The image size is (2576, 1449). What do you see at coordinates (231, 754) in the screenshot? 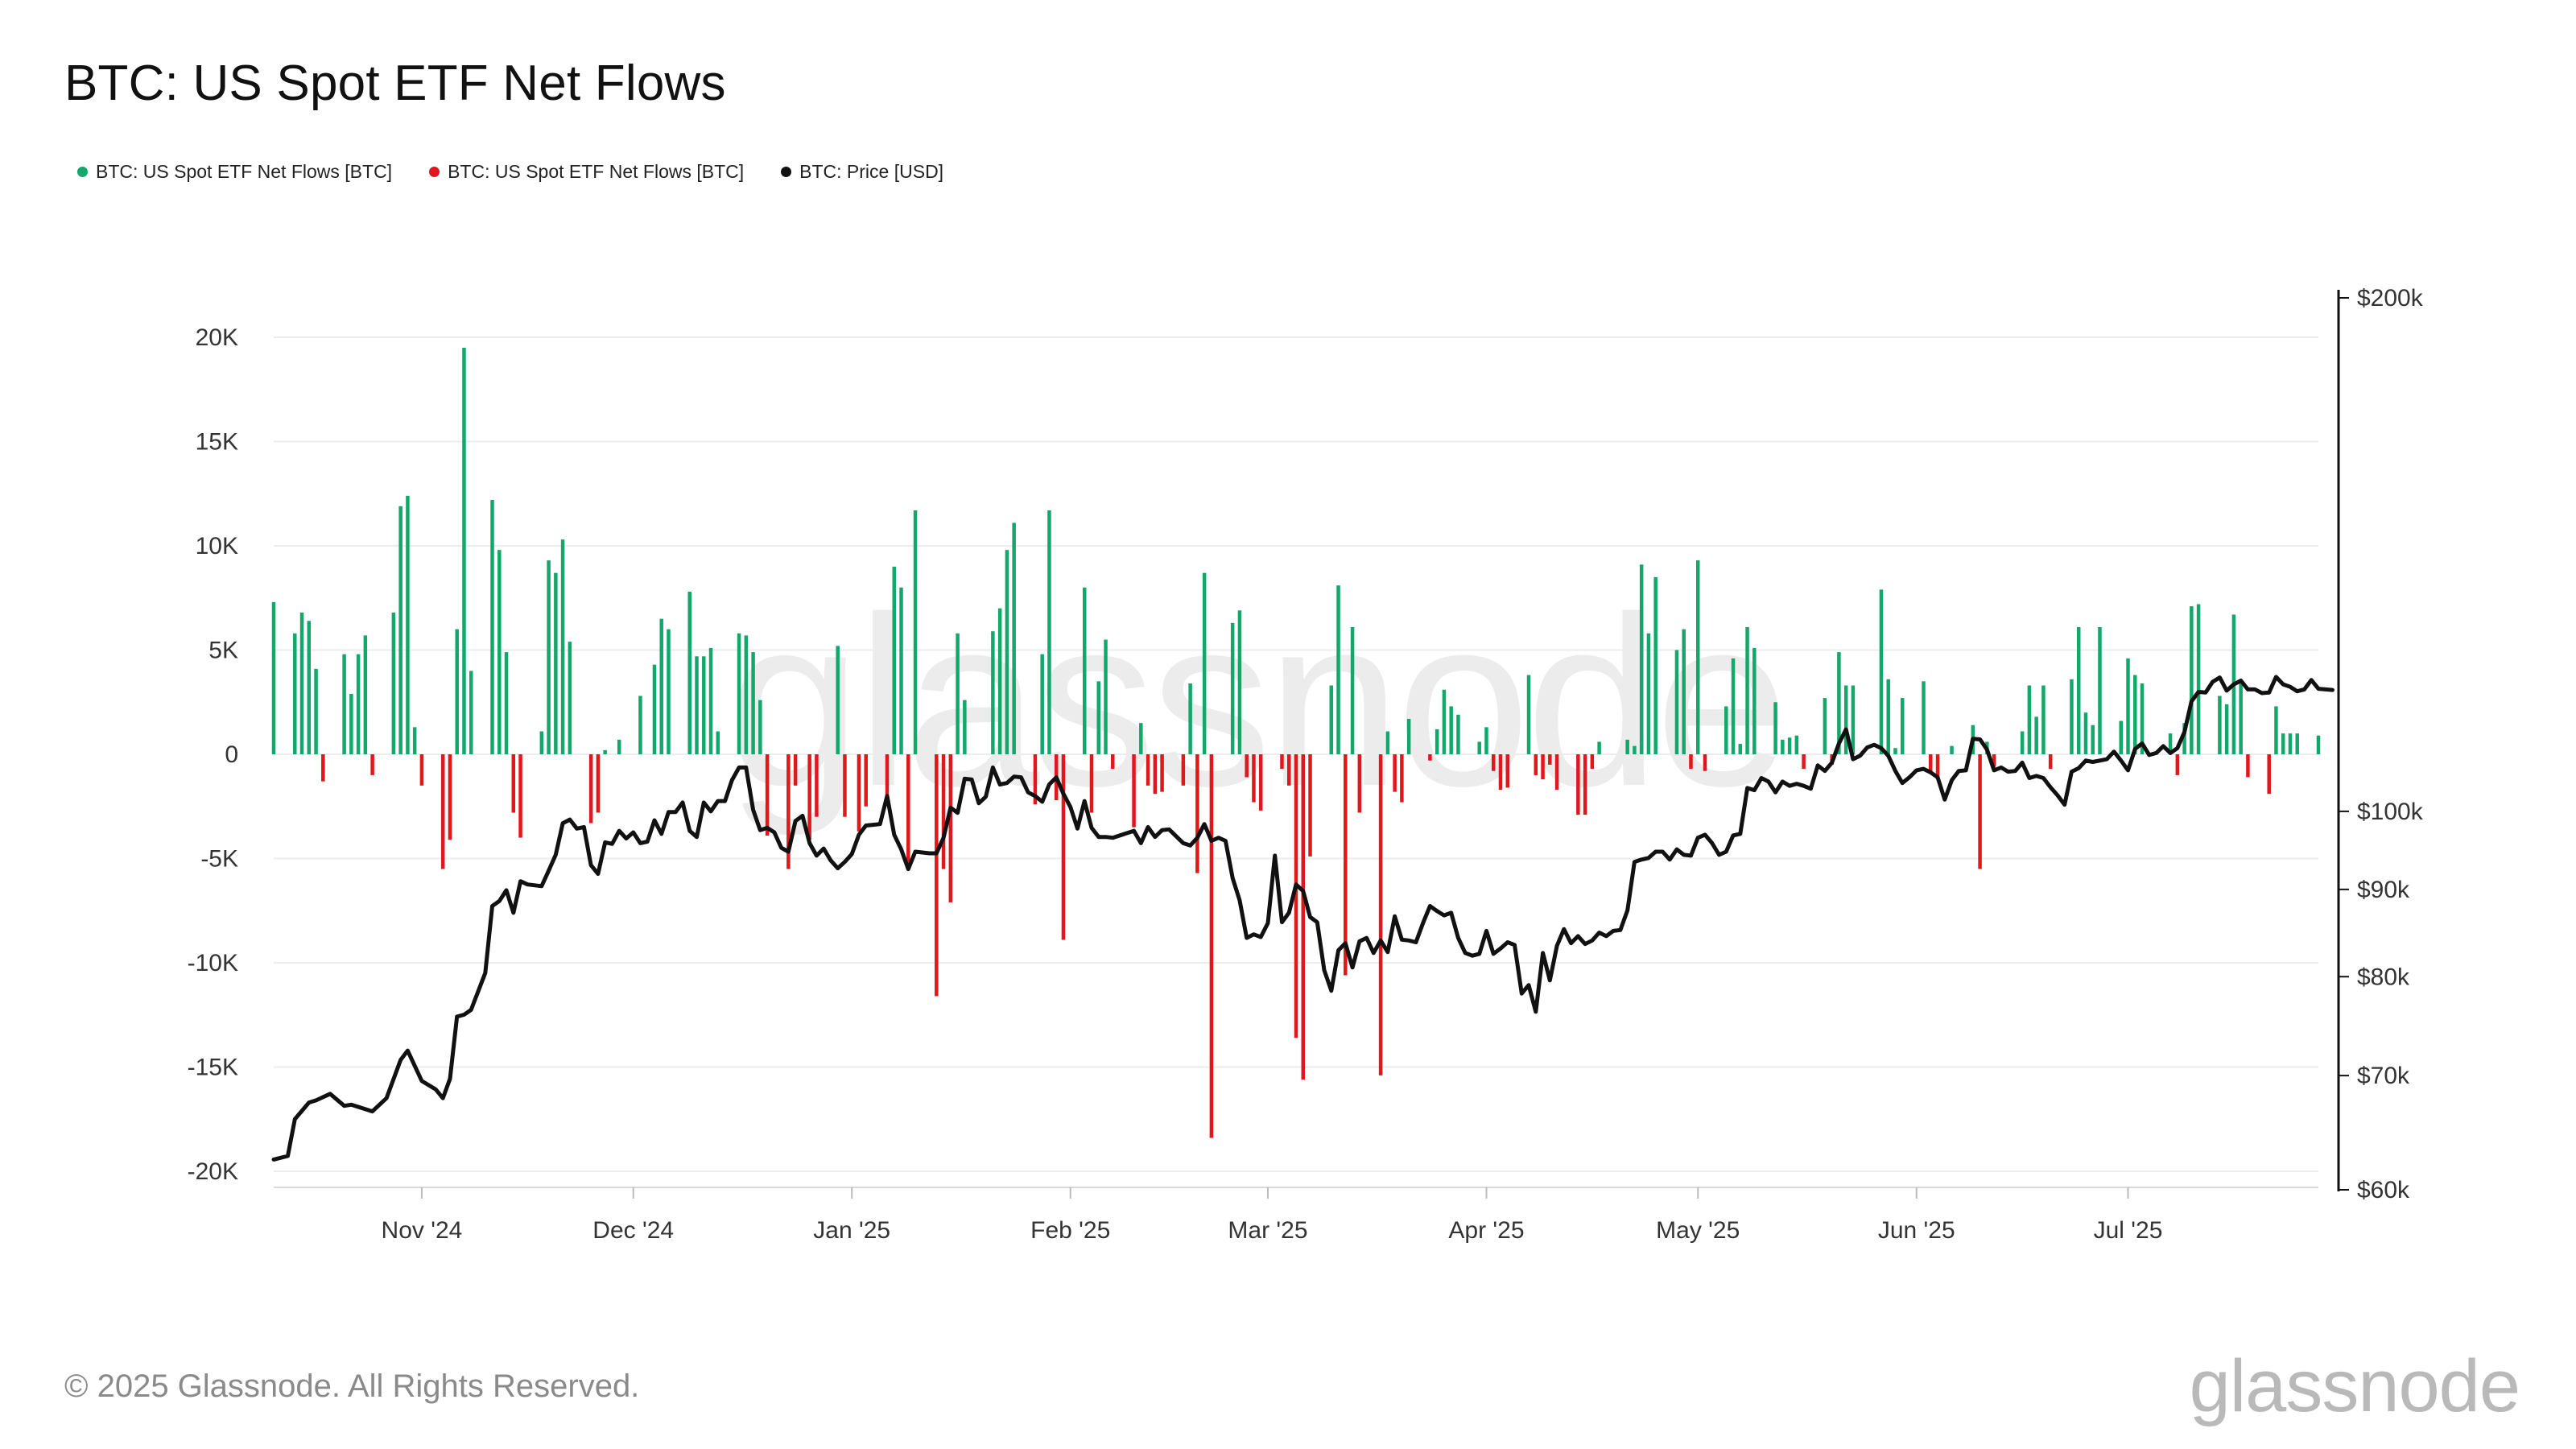
I see `y-left-tick-label: 0` at bounding box center [231, 754].